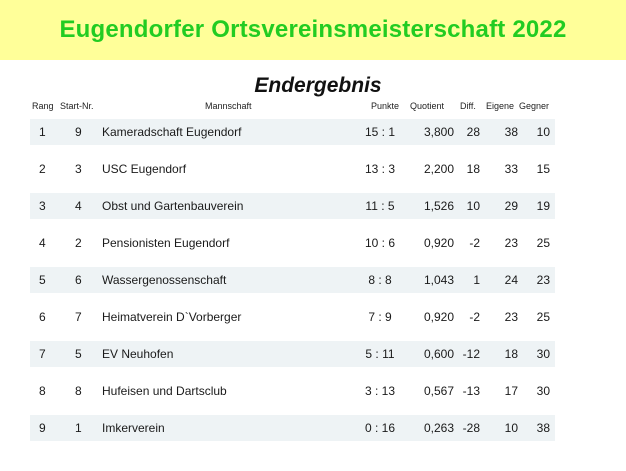 The height and width of the screenshot is (471, 626). What do you see at coordinates (78, 206) in the screenshot?
I see `cell-start: 4` at bounding box center [78, 206].